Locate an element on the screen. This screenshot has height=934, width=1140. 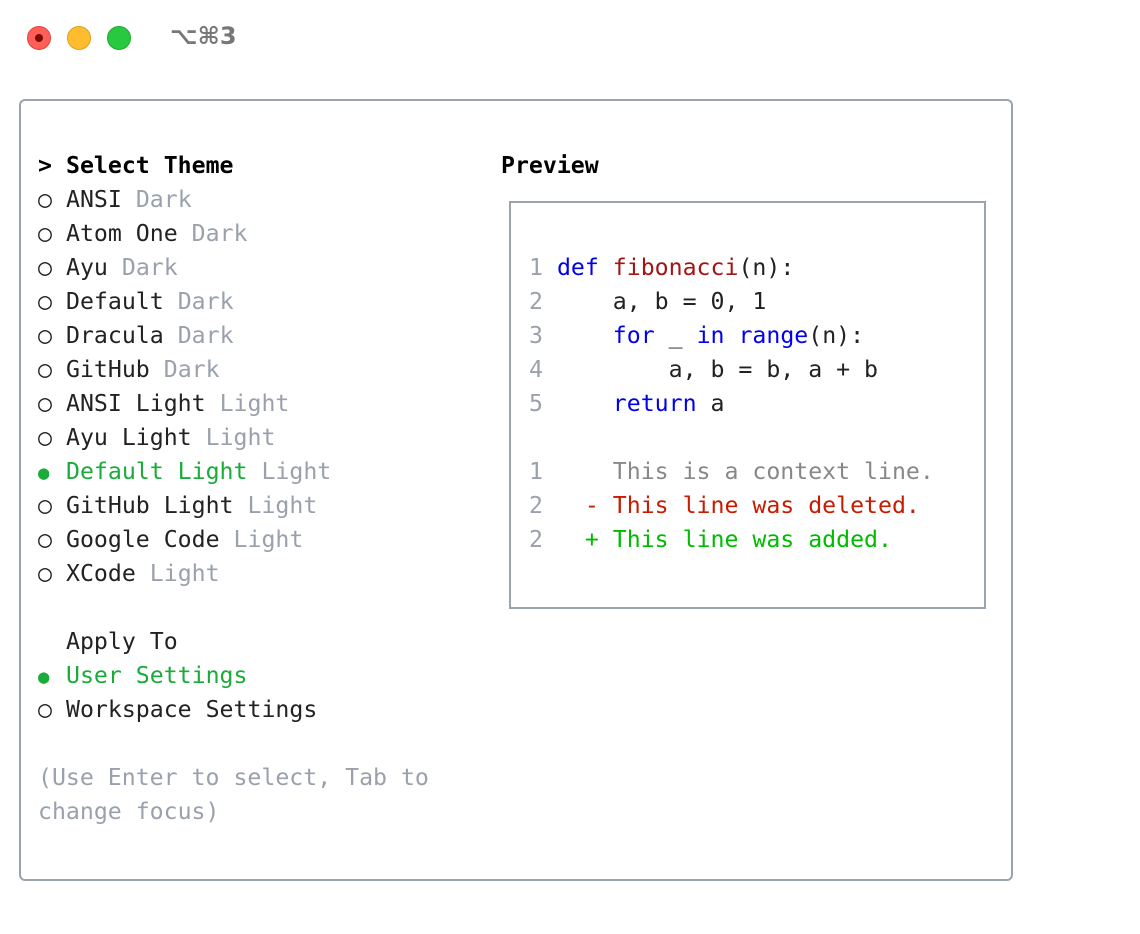
close-button is located at coordinates (39, 38).